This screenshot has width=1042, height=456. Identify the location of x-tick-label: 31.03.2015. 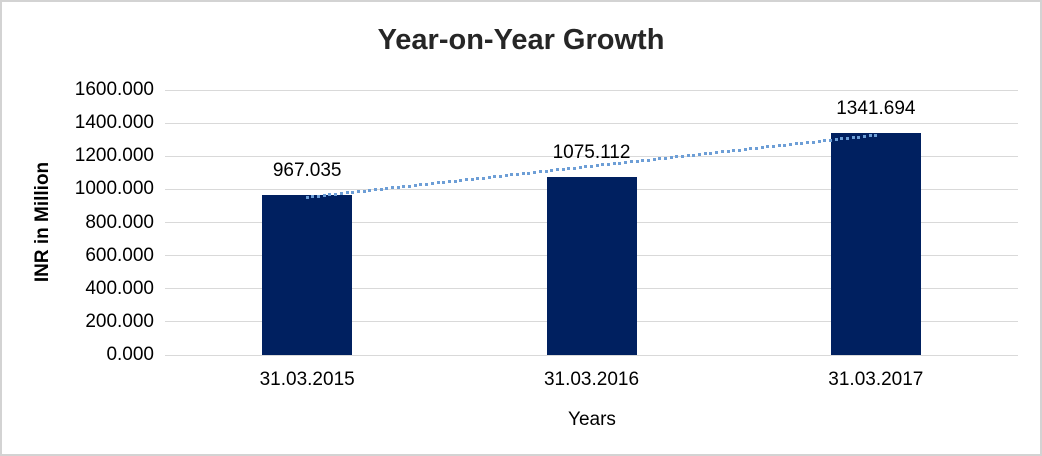
(307, 379).